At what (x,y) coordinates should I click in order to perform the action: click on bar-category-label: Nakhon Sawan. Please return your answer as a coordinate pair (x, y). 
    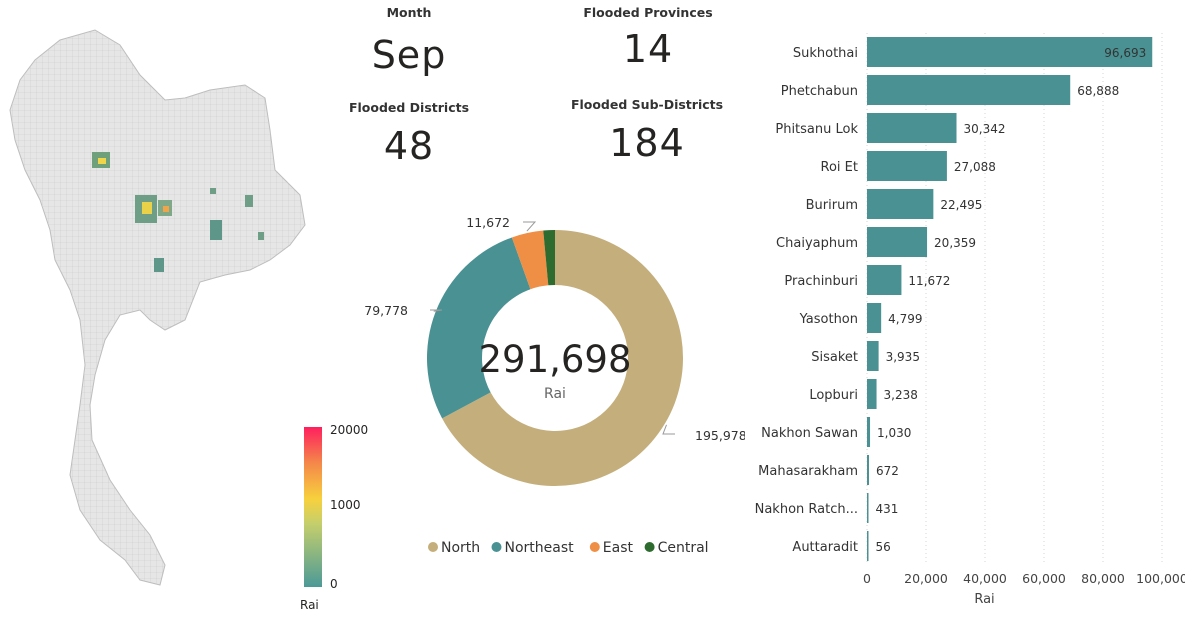
    Looking at the image, I should click on (809, 433).